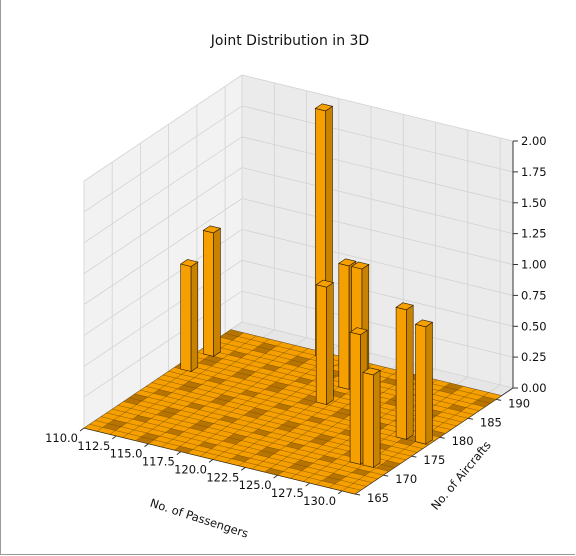 The height and width of the screenshot is (556, 576). What do you see at coordinates (93, 446) in the screenshot?
I see `x-tick-label: 112.5` at bounding box center [93, 446].